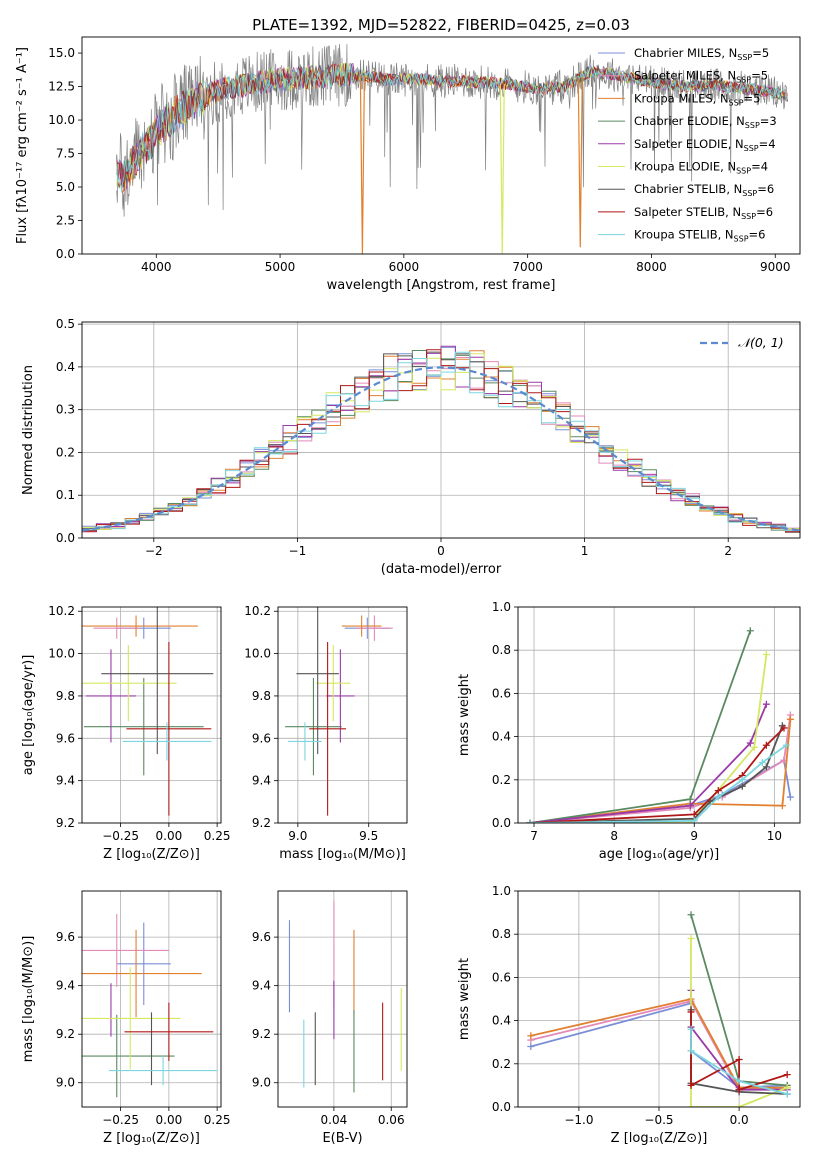  Describe the element at coordinates (217, 836) in the screenshot. I see `x-tick-label: 0.25` at that location.